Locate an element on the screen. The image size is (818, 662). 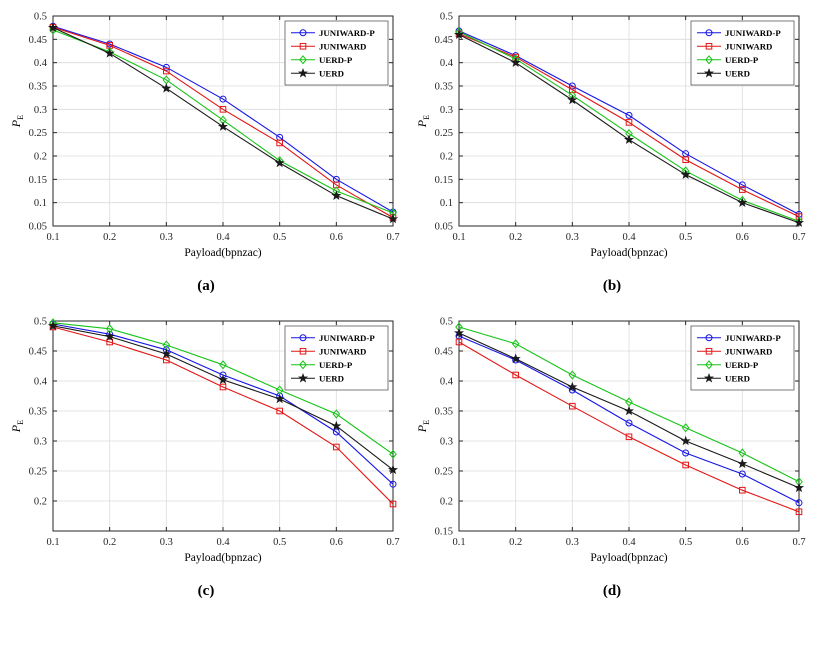
caption-d: (d) is located at coordinates (612, 591).